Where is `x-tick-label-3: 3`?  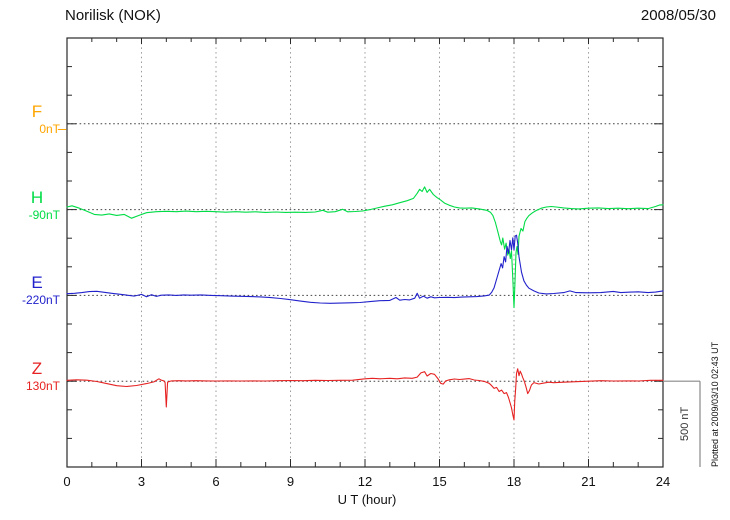
x-tick-label-3: 3 is located at coordinates (141, 481).